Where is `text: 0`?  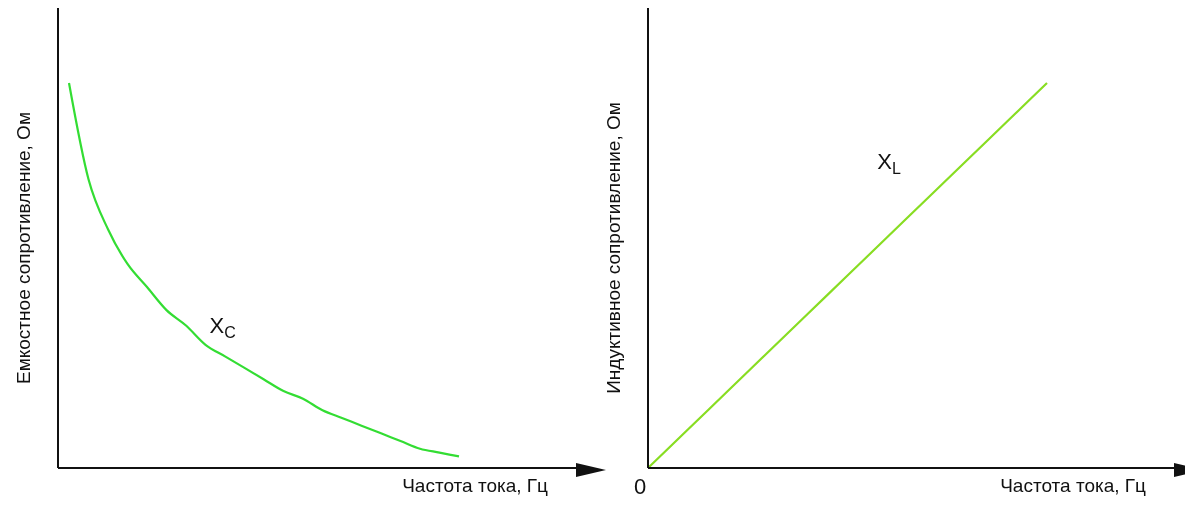
text: 0 is located at coordinates (640, 487).